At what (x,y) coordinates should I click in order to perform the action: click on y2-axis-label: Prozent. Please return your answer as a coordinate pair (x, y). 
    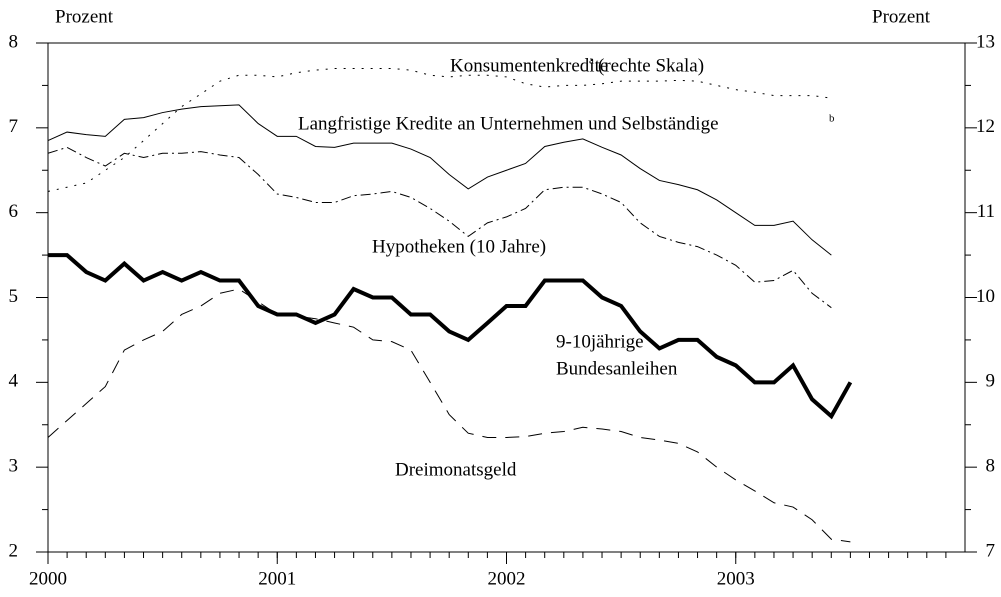
    Looking at the image, I should click on (901, 16).